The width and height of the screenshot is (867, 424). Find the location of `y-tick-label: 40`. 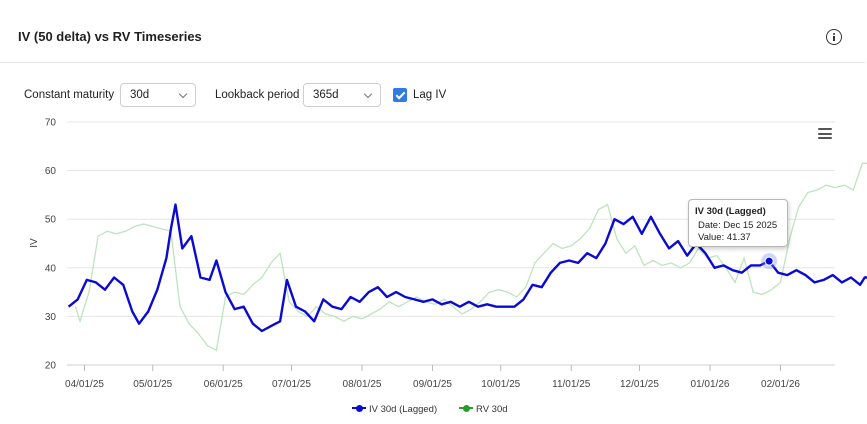

y-tick-label: 40 is located at coordinates (51, 268).